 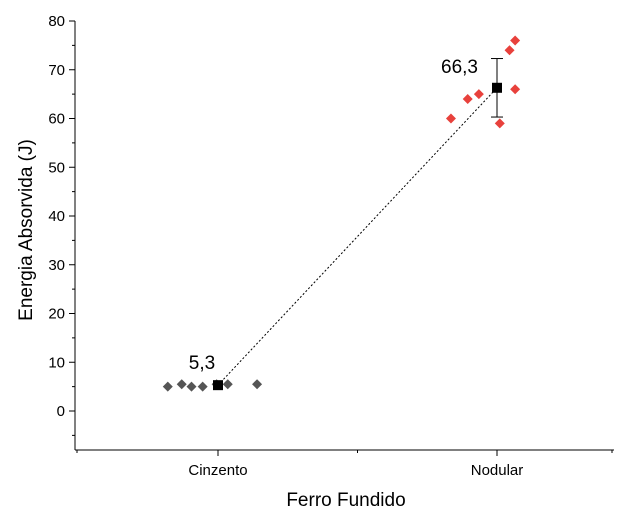 I want to click on y-tick-label: 70, so click(x=56, y=70).